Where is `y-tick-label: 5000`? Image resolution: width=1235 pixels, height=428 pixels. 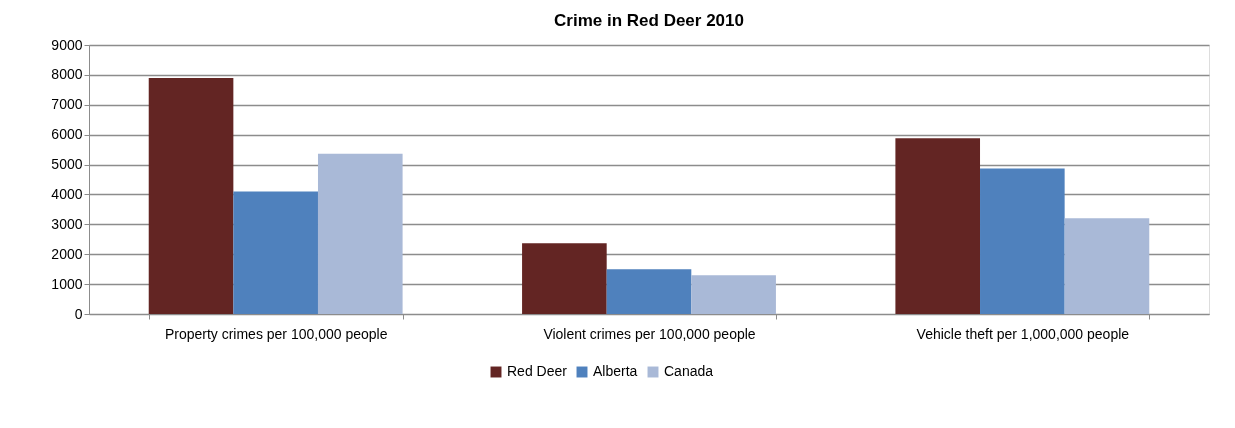 y-tick-label: 5000 is located at coordinates (67, 164).